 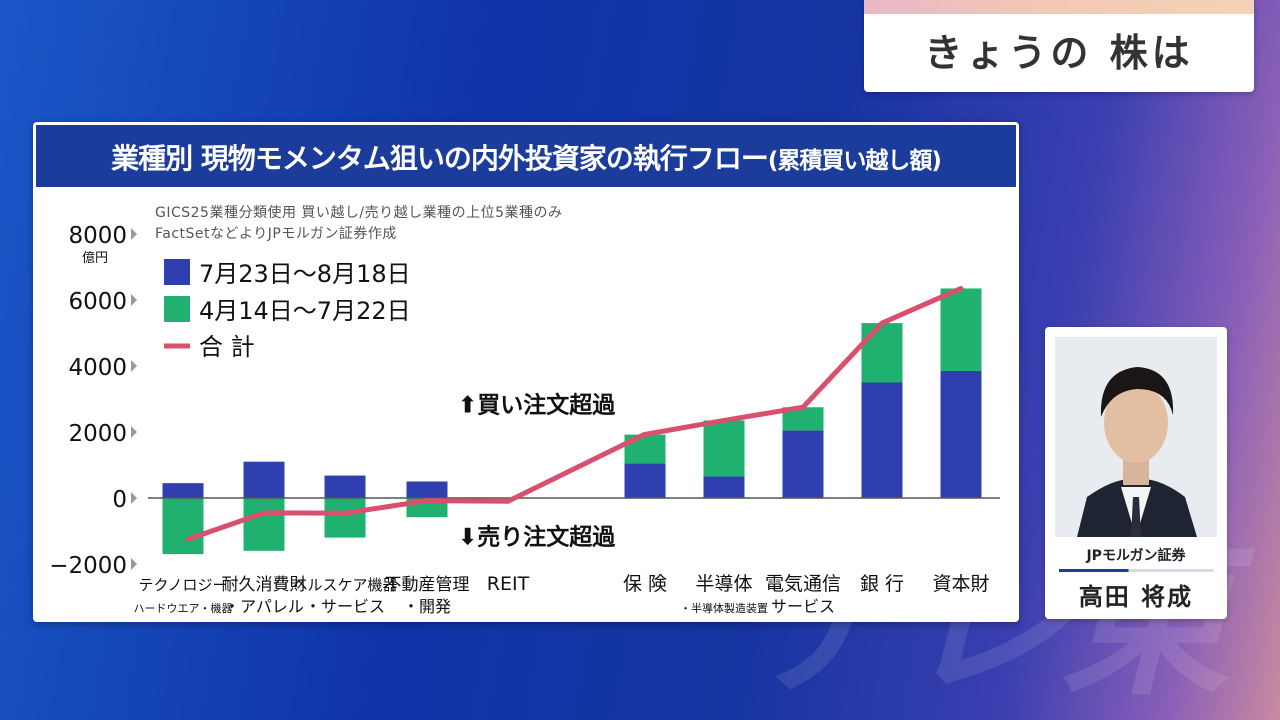 I want to click on analyst-company: JPモルガン証券, so click(x=1136, y=556).